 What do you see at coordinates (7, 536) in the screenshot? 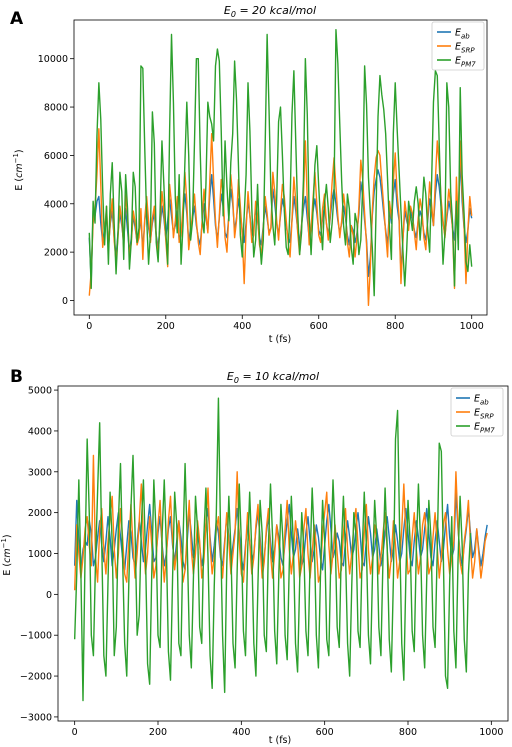
I see `panel-b-ylabel-post: )` at bounding box center [7, 536].